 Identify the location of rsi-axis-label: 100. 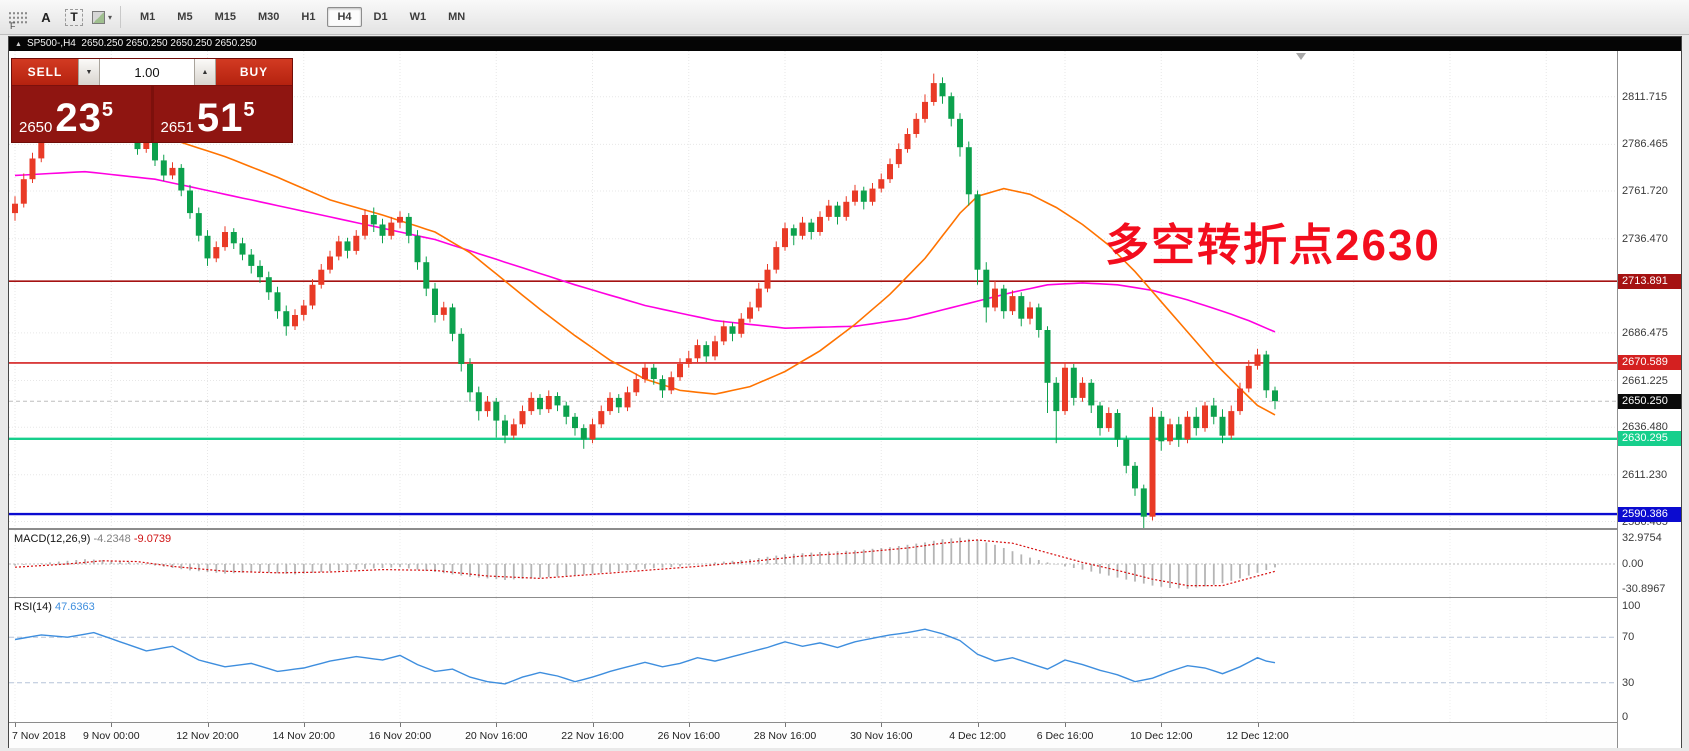
(1631, 606).